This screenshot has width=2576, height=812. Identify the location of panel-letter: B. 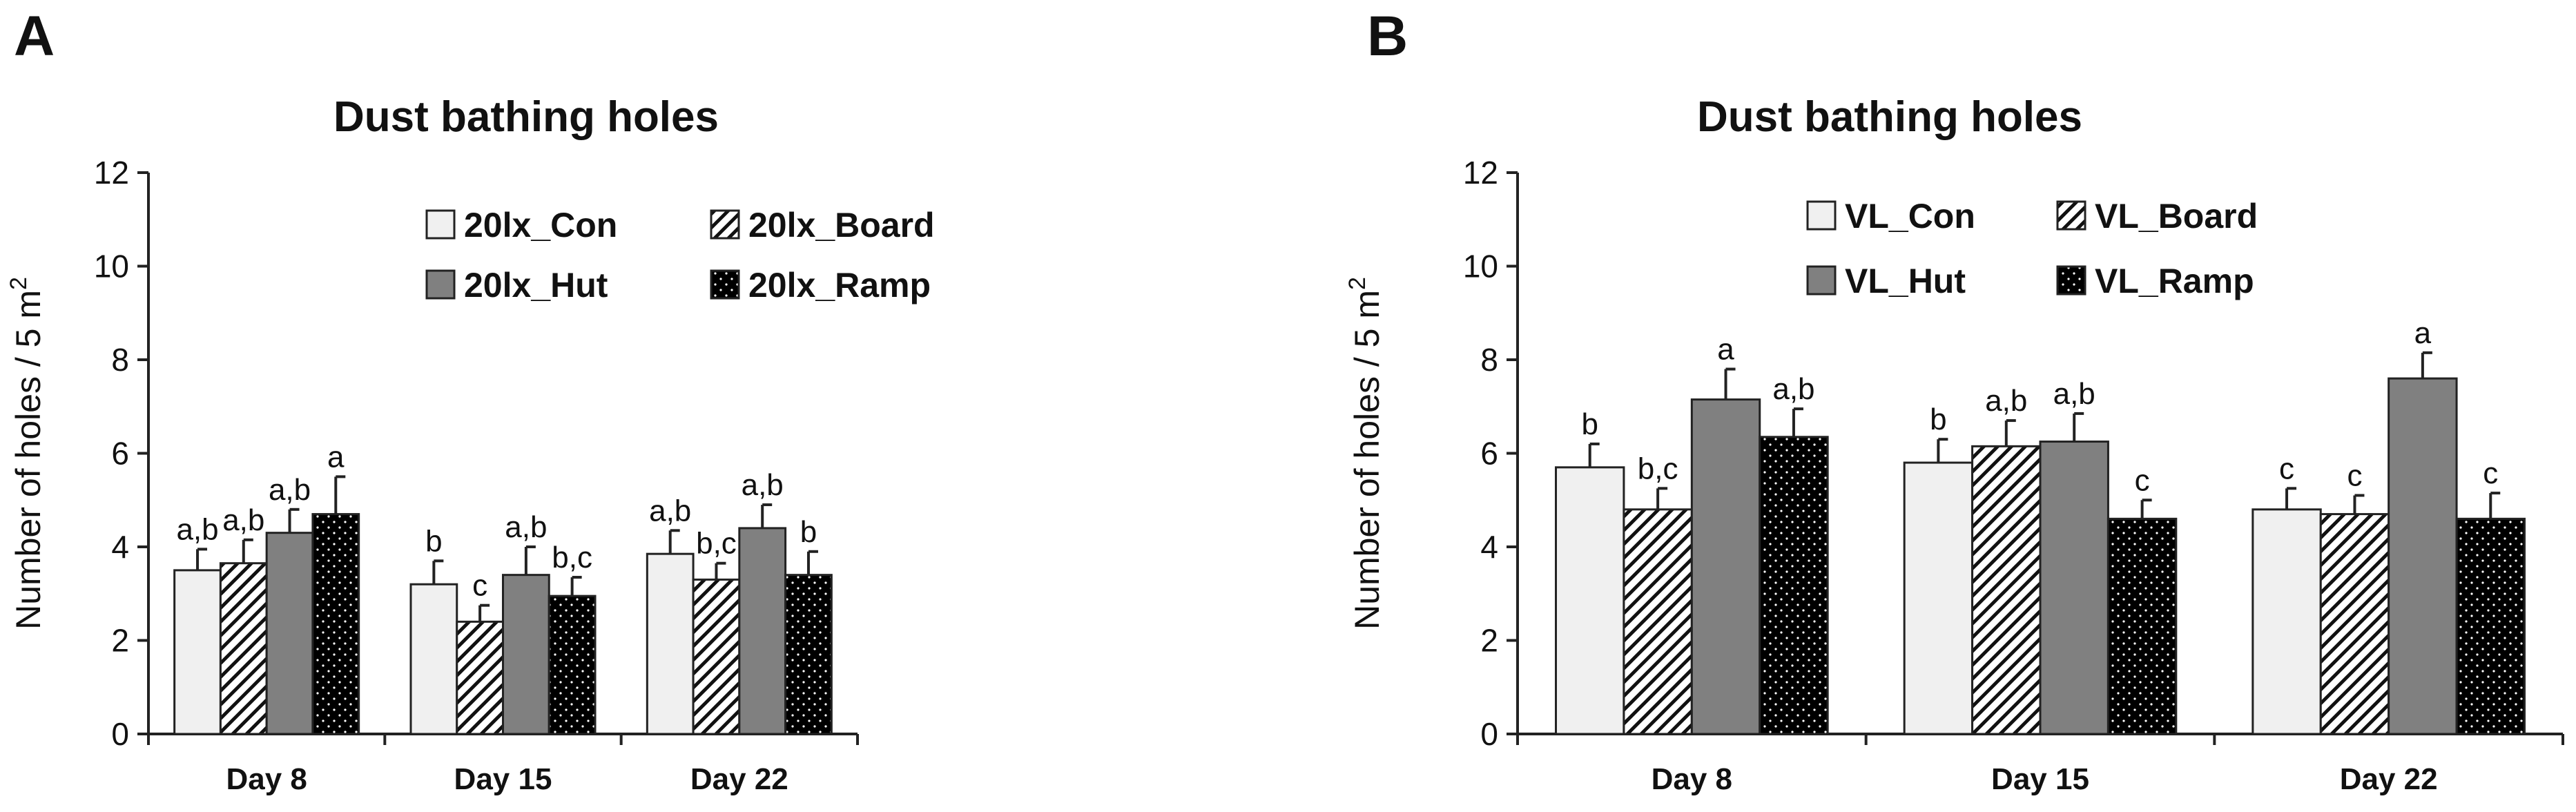
(1388, 36).